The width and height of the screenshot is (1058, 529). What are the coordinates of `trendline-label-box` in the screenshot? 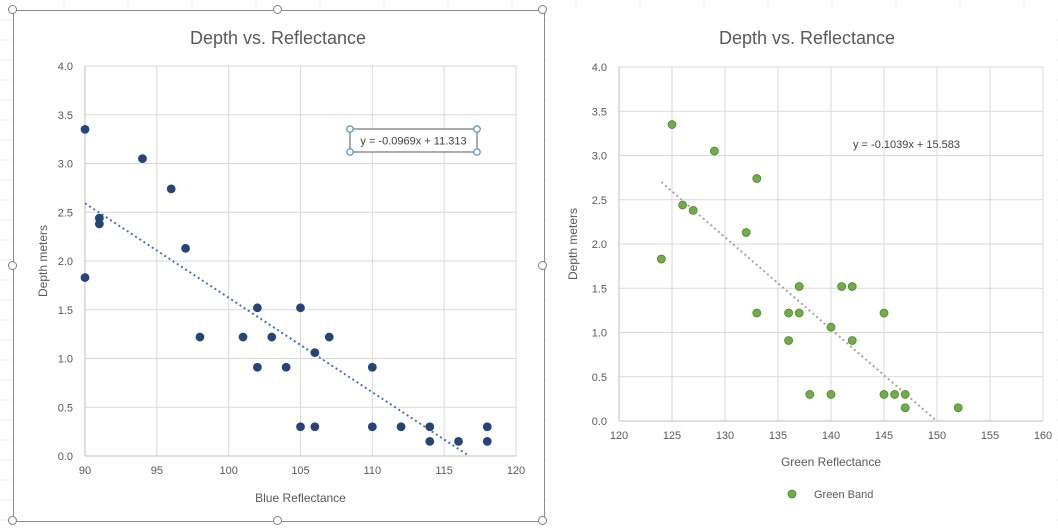 It's located at (413, 140).